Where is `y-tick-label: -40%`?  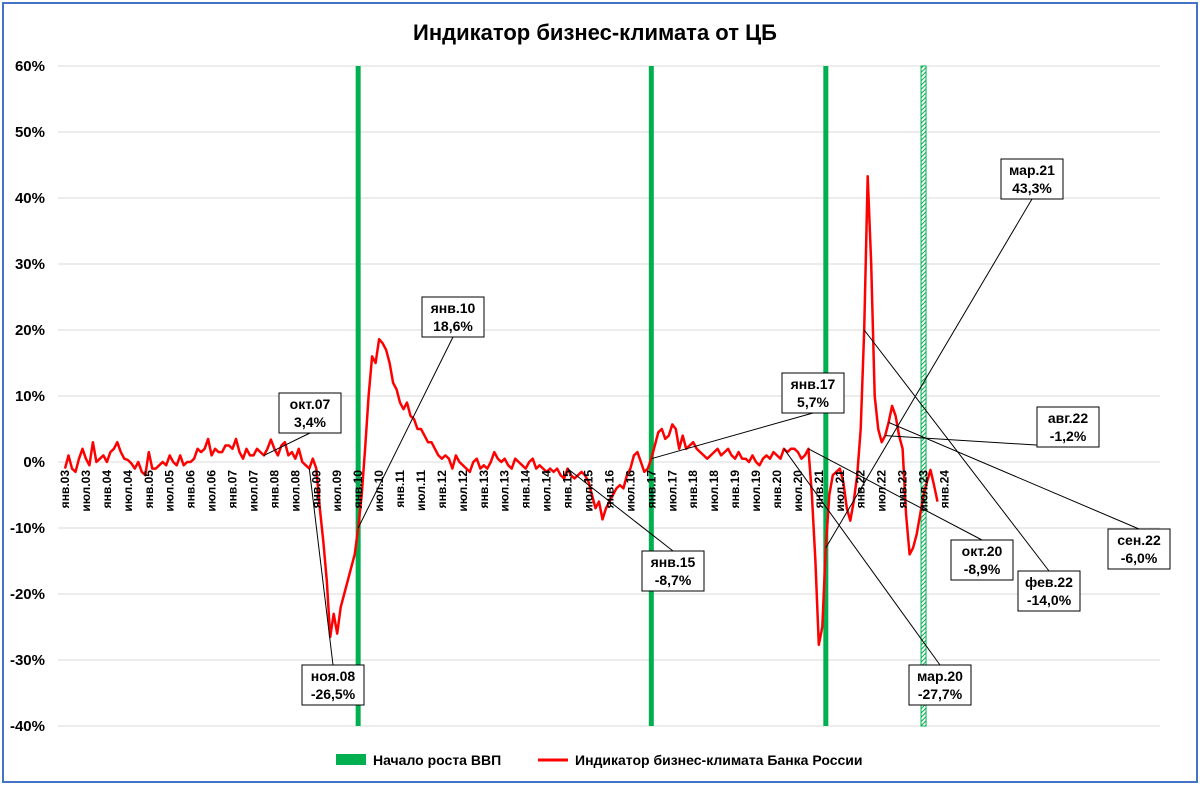 y-tick-label: -40% is located at coordinates (27, 726).